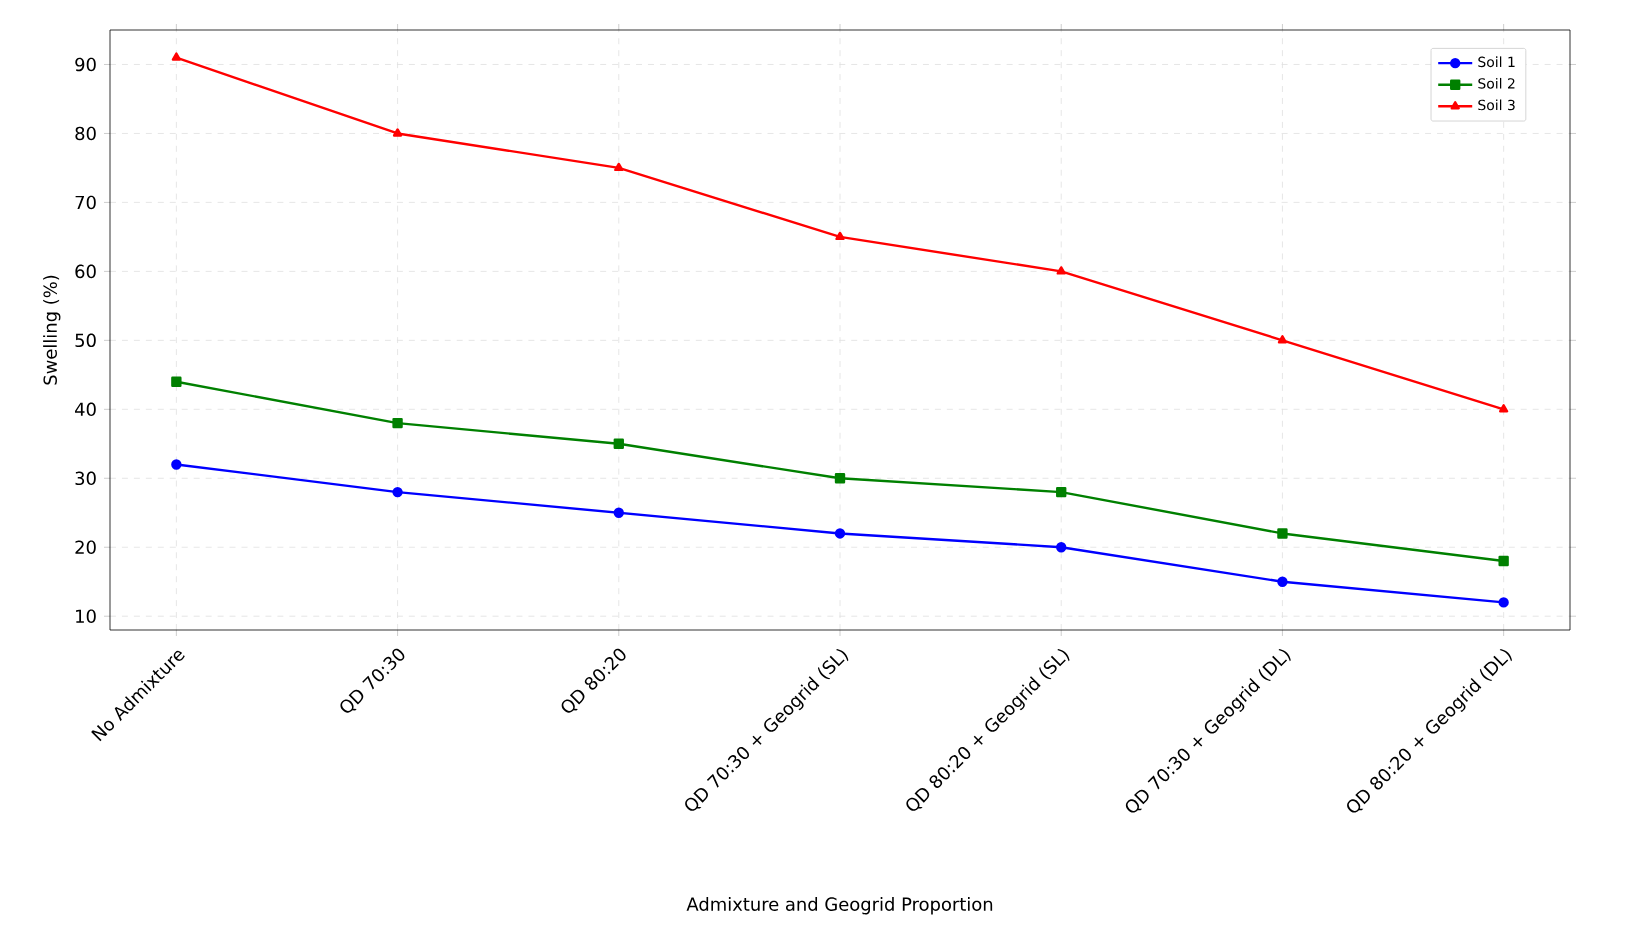 The height and width of the screenshot is (942, 1630). I want to click on y-tick-label: 20, so click(85, 547).